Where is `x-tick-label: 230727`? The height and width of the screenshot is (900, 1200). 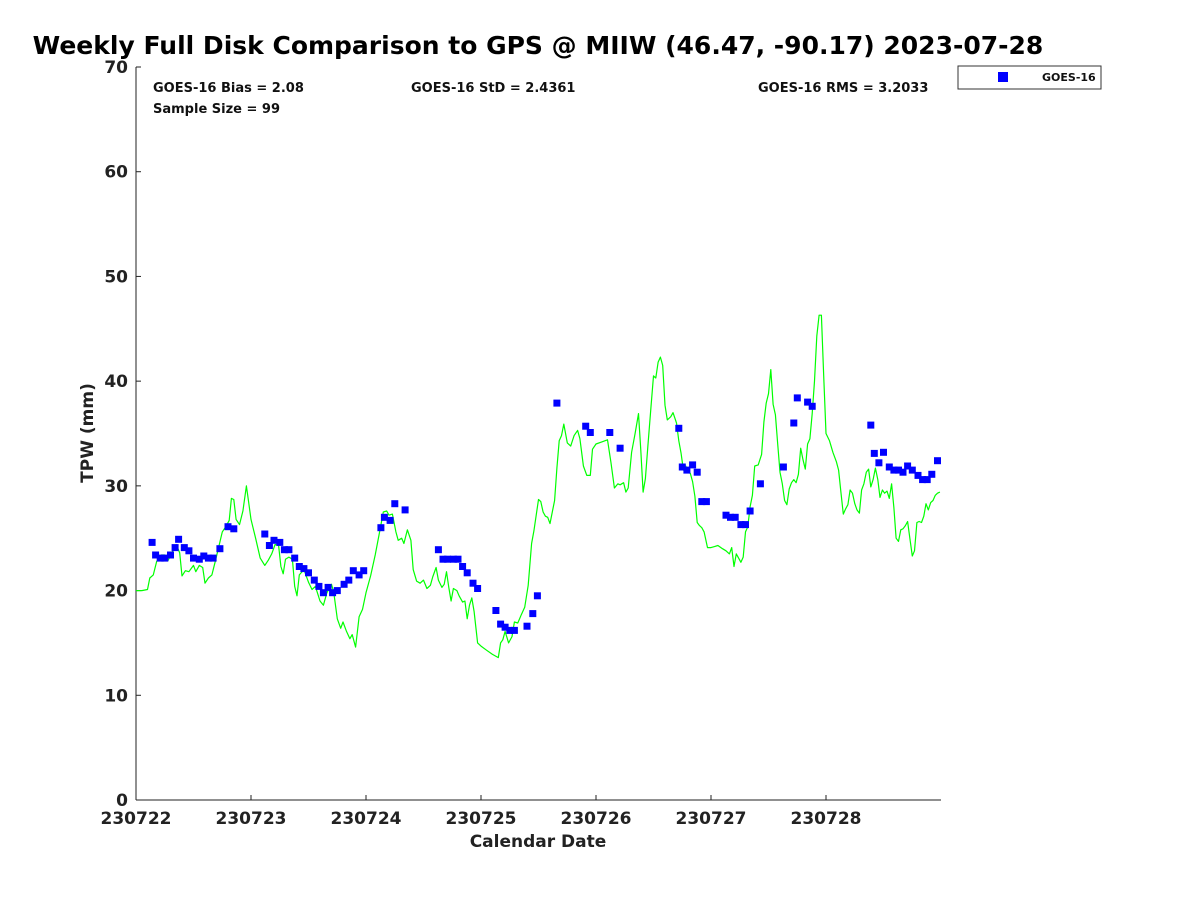 x-tick-label: 230727 is located at coordinates (711, 819).